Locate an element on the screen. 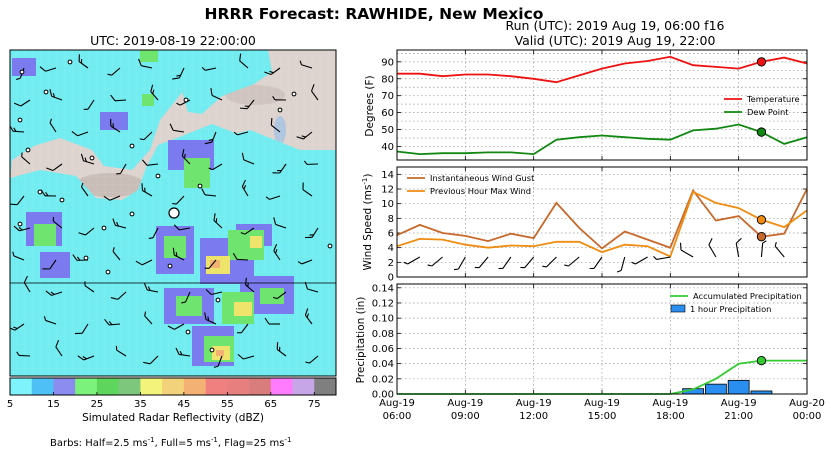 The width and height of the screenshot is (831, 460). run-line: Run (UTC): 2019 Aug 19, 06:00 f16 is located at coordinates (615, 25).